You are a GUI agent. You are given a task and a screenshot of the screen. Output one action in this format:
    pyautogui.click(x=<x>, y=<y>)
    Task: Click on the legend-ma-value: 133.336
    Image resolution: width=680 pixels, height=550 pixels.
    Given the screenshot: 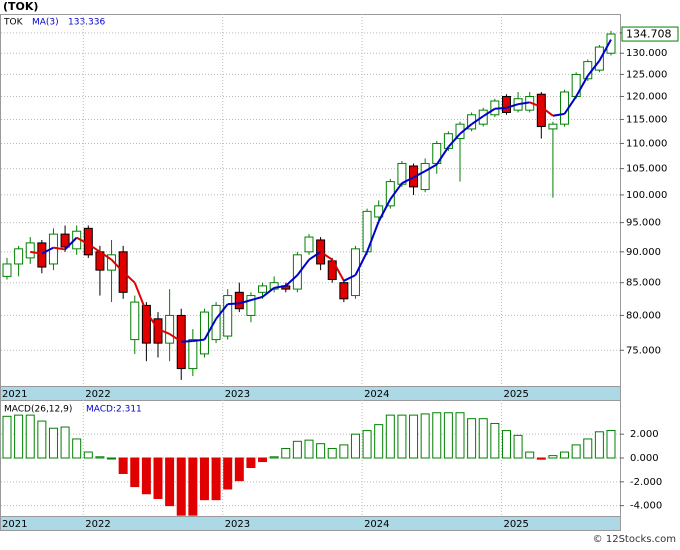 What is the action you would take?
    pyautogui.click(x=86, y=23)
    